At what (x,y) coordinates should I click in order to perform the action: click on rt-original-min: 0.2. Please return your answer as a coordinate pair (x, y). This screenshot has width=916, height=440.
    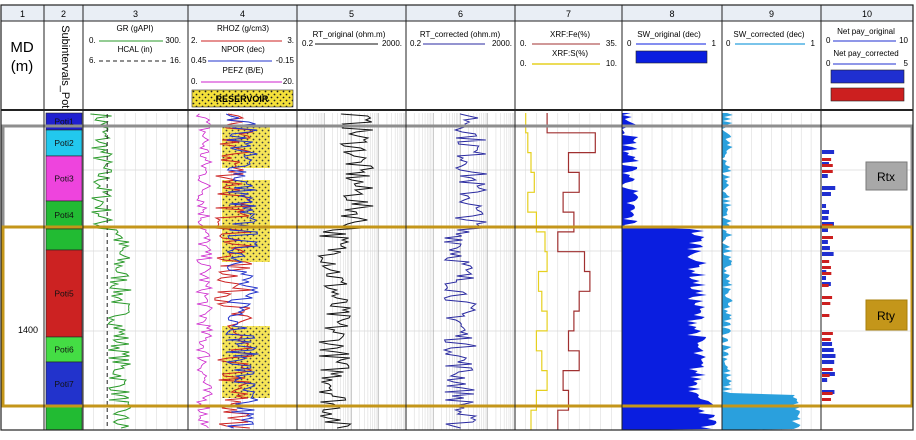
    Looking at the image, I should click on (308, 43).